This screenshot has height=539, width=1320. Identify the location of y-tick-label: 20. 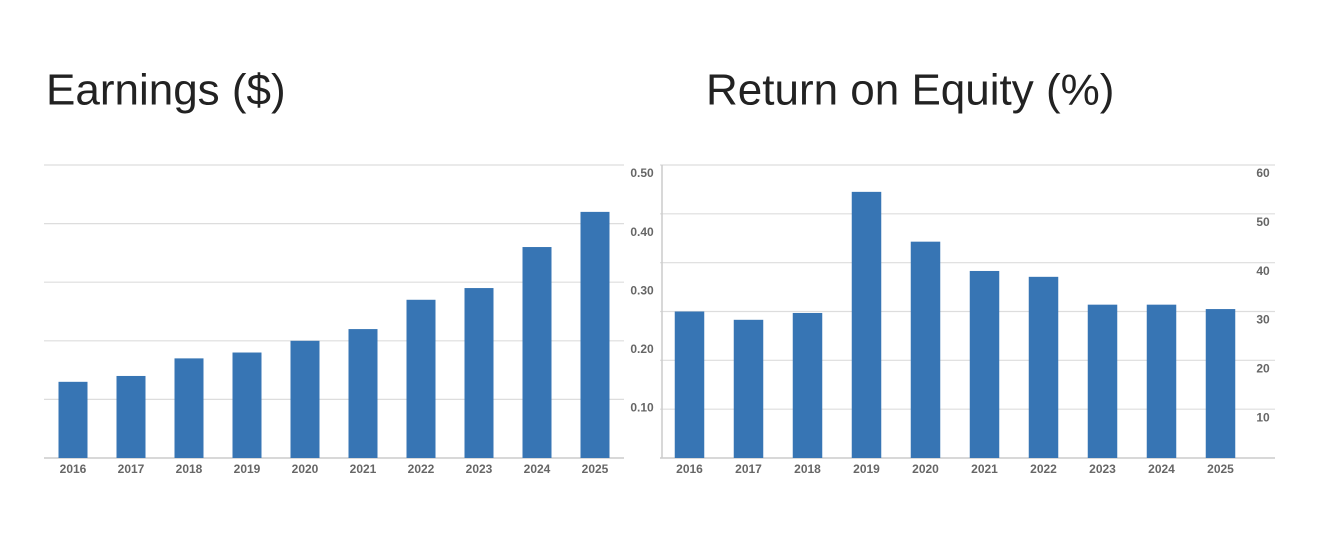
(1263, 369).